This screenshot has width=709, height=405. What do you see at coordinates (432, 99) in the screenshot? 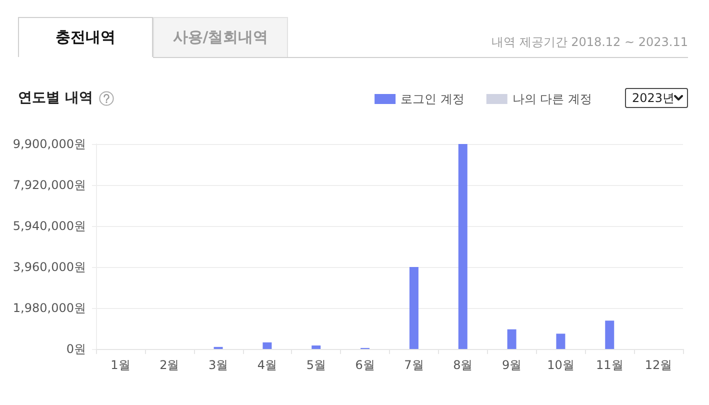
I see `legend-label: 로그인 계정` at bounding box center [432, 99].